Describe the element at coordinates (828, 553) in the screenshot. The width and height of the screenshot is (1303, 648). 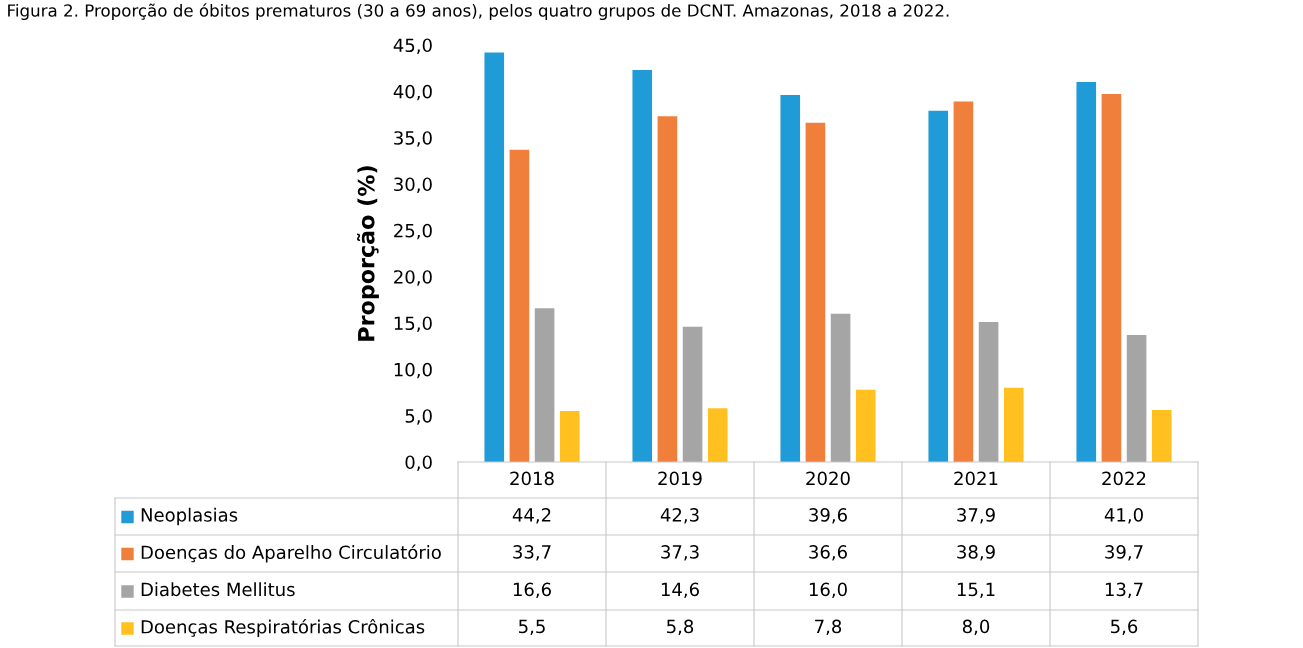
I see `data-label: 36,6` at that location.